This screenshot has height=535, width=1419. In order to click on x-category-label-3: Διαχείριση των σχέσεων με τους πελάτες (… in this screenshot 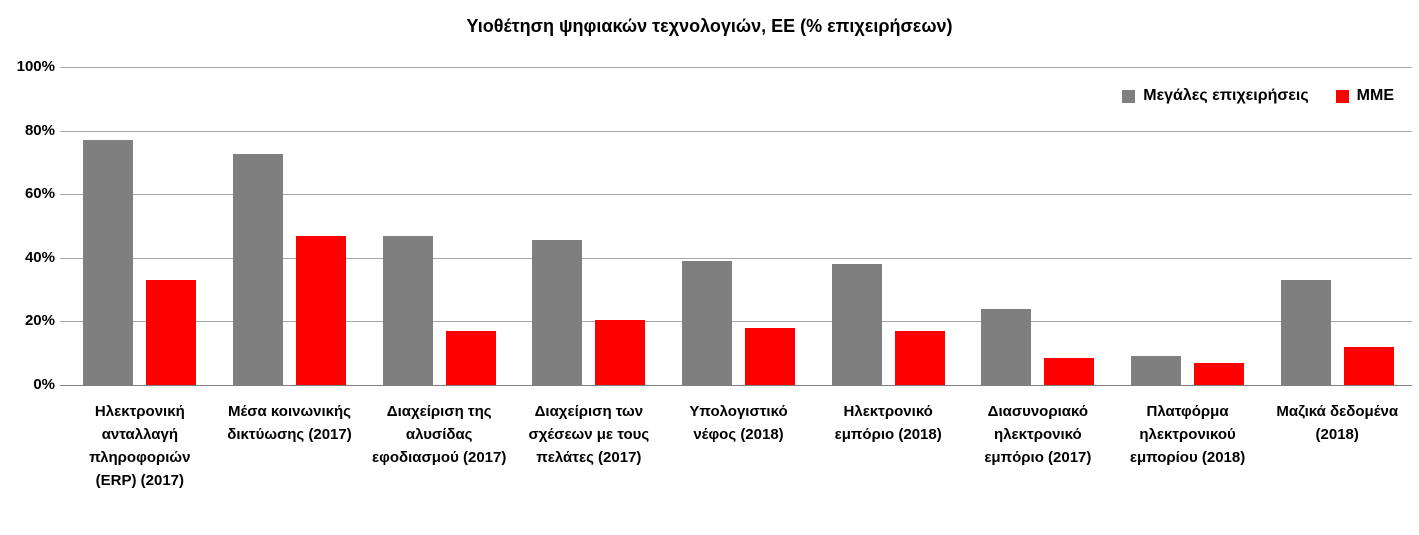, I will do `click(589, 434)`.